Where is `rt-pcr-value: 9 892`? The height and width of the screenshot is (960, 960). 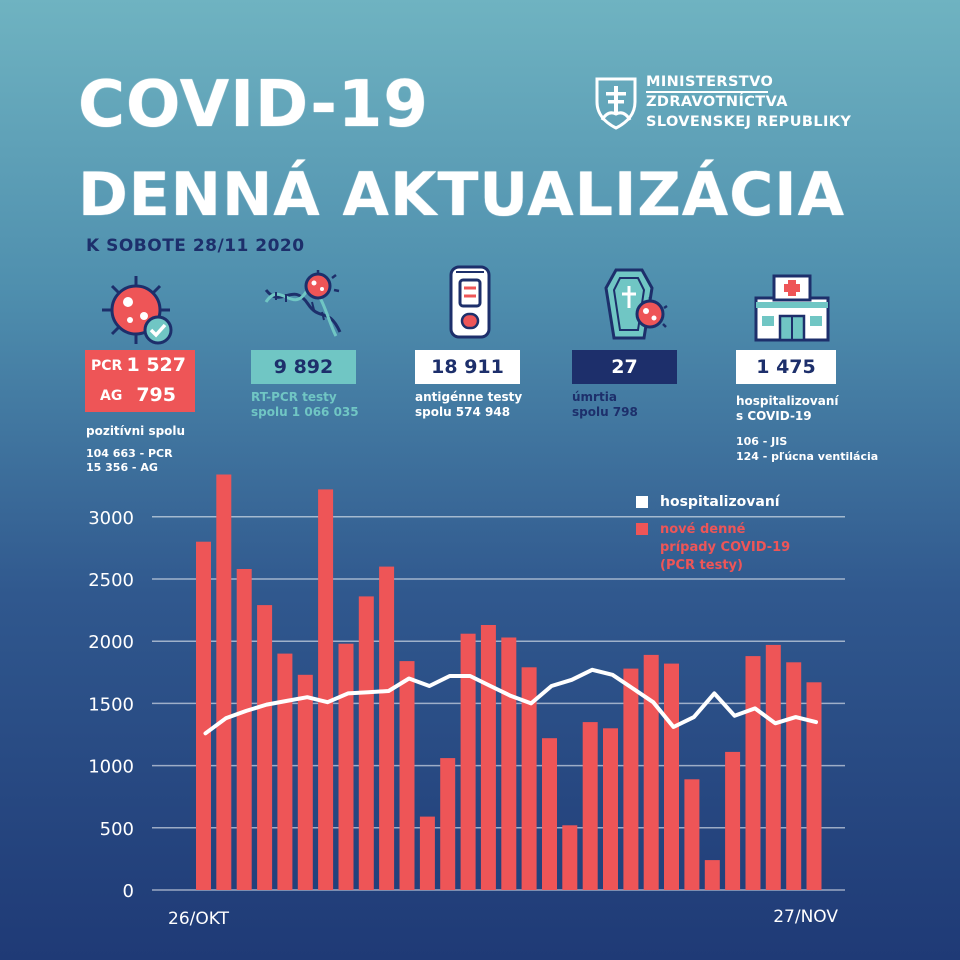
rt-pcr-value: 9 892 is located at coordinates (303, 367).